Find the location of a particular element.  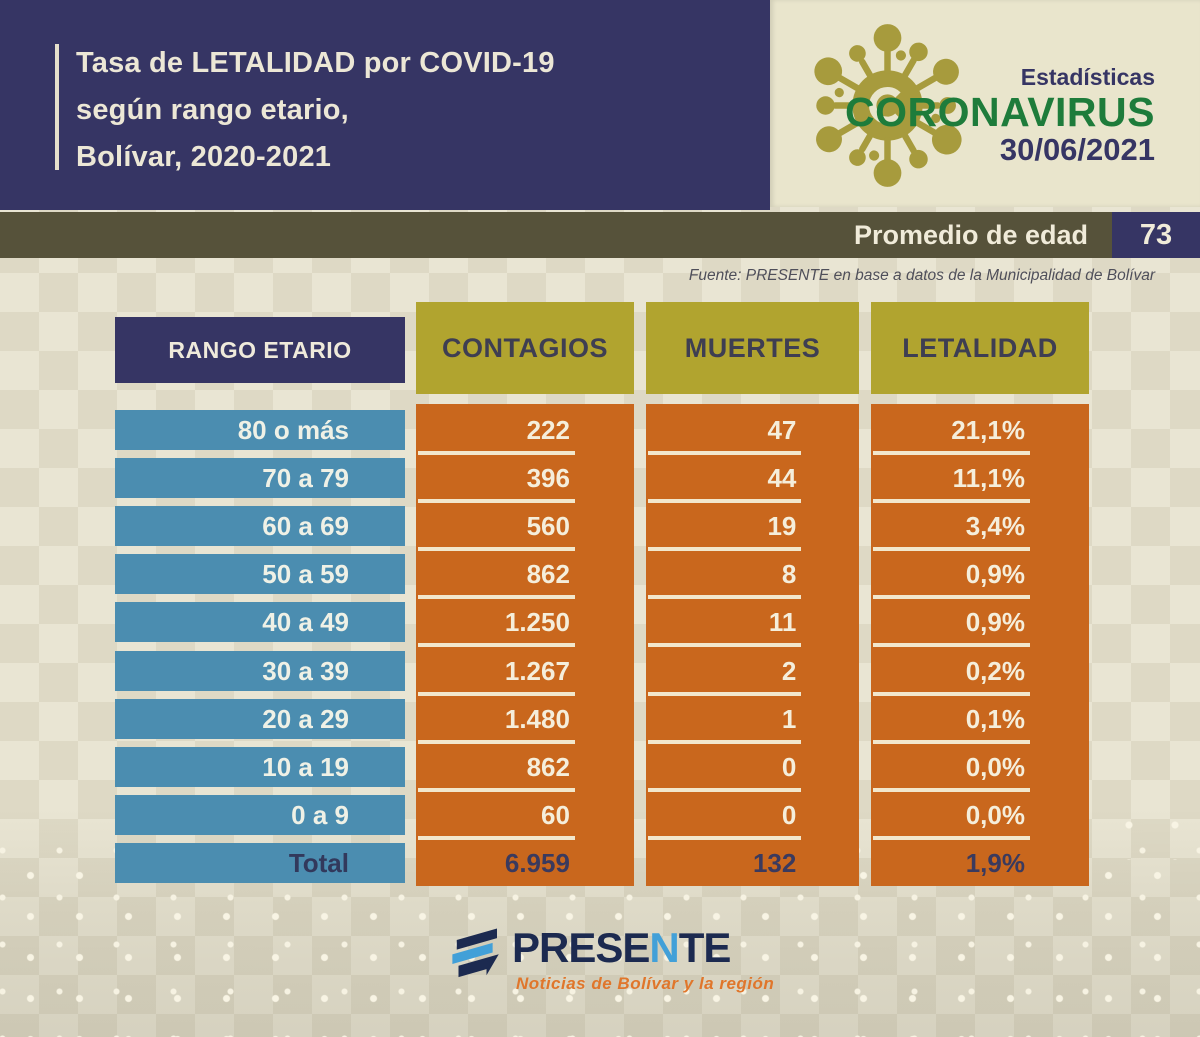

brand-text: Estadísticas CORONAVIRUS 30/06/2021 is located at coordinates (1000, 115).